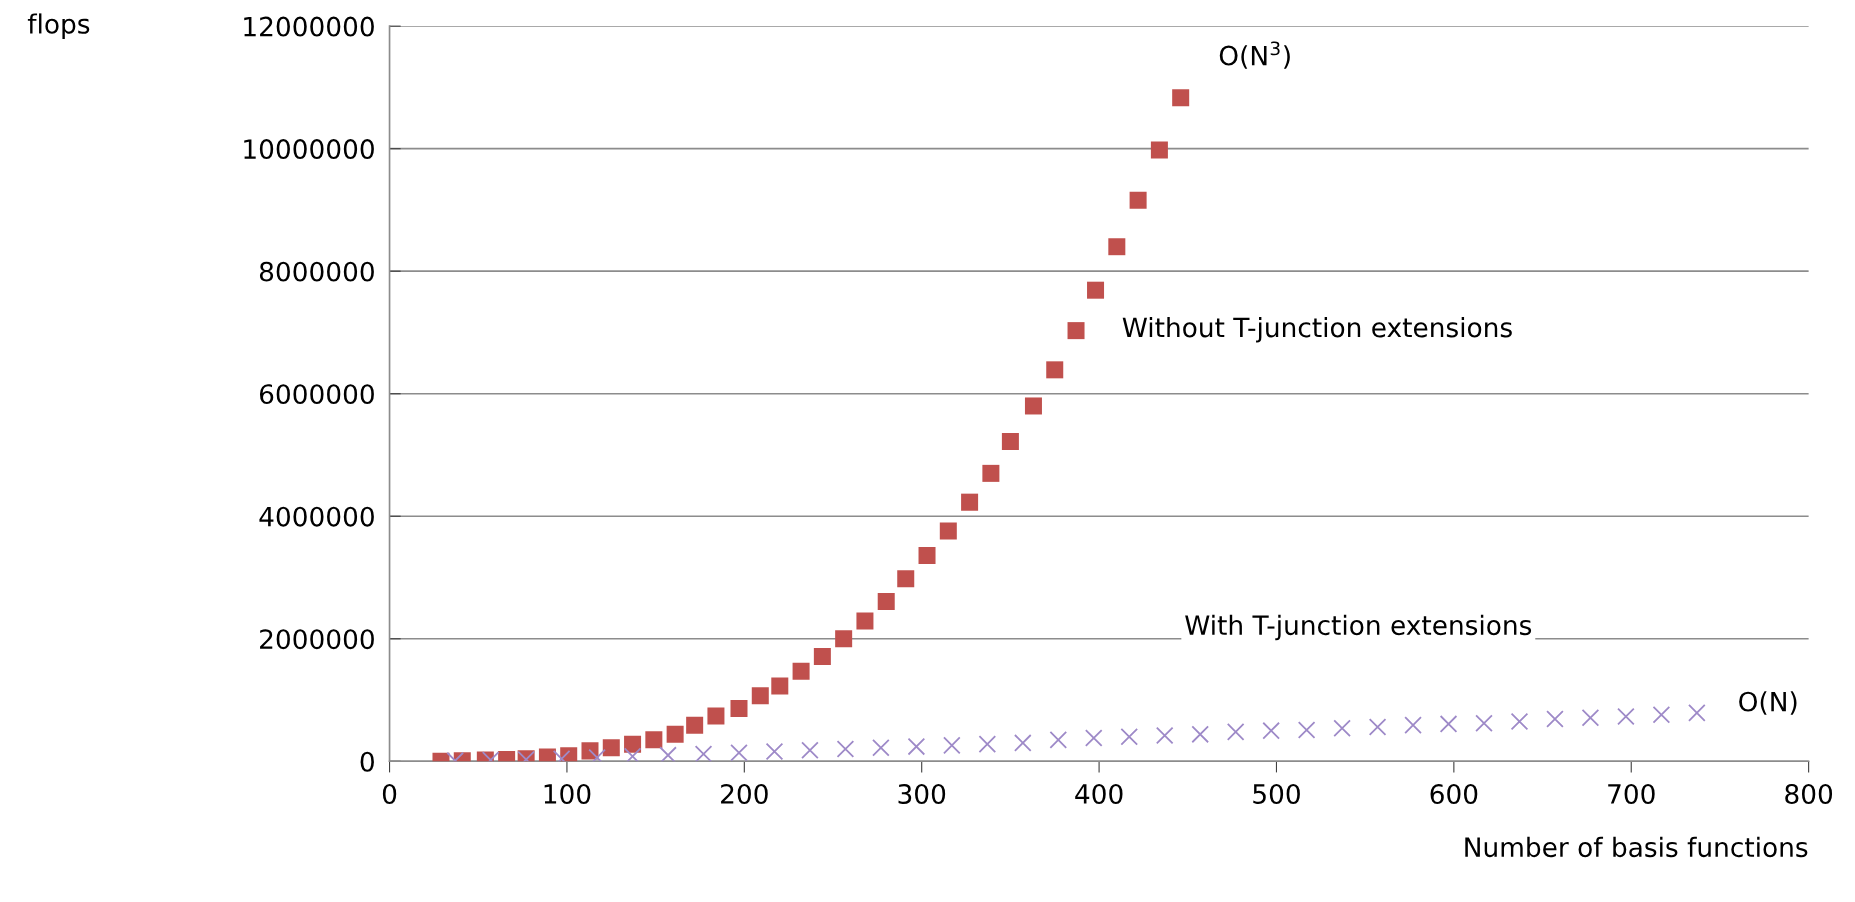 The height and width of the screenshot is (902, 1855). I want to click on text: With T-junction extensions, so click(1358, 627).